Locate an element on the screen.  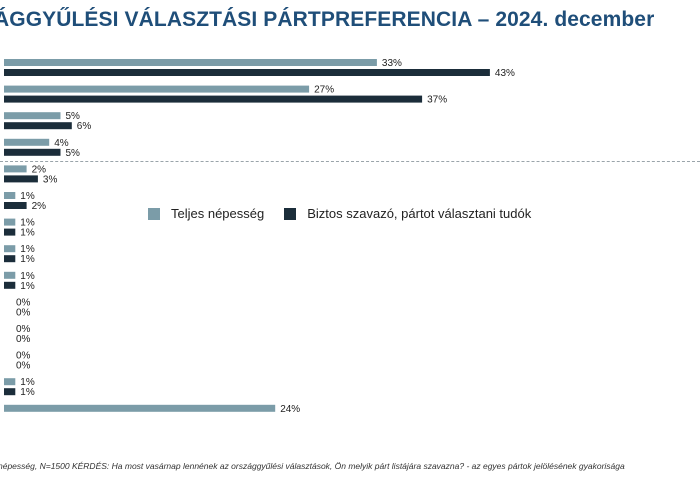
bar-series2-row4 is located at coordinates (32, 152).